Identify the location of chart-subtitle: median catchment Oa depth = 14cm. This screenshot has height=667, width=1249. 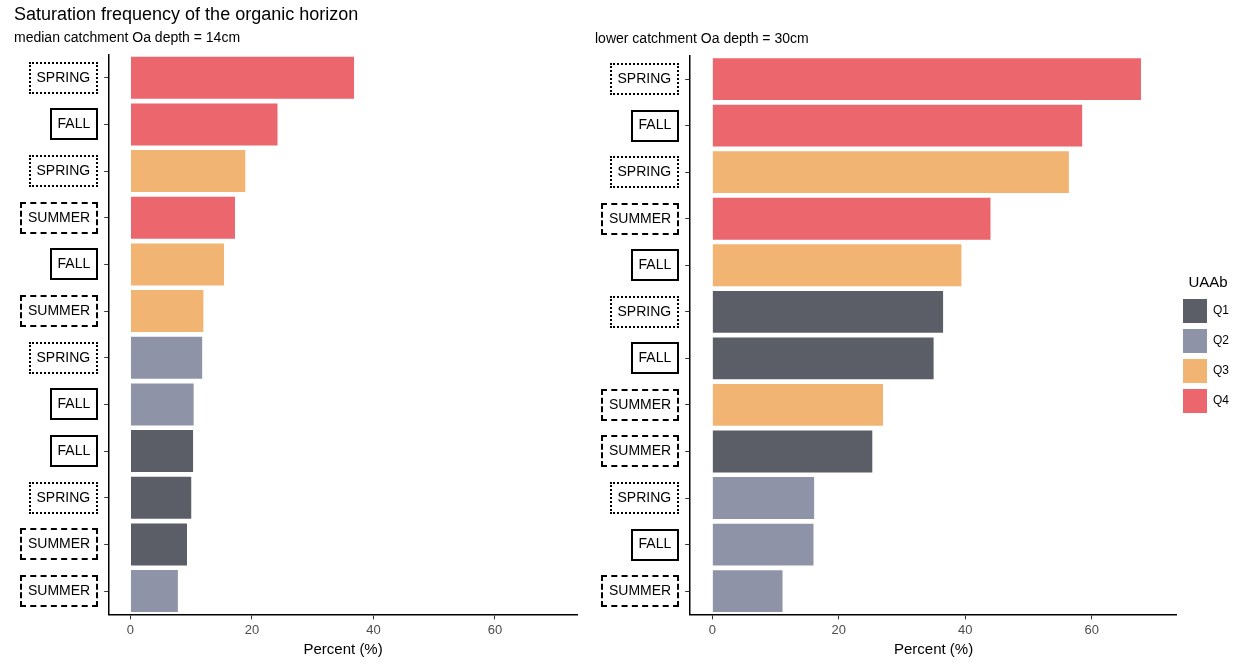
(127, 36).